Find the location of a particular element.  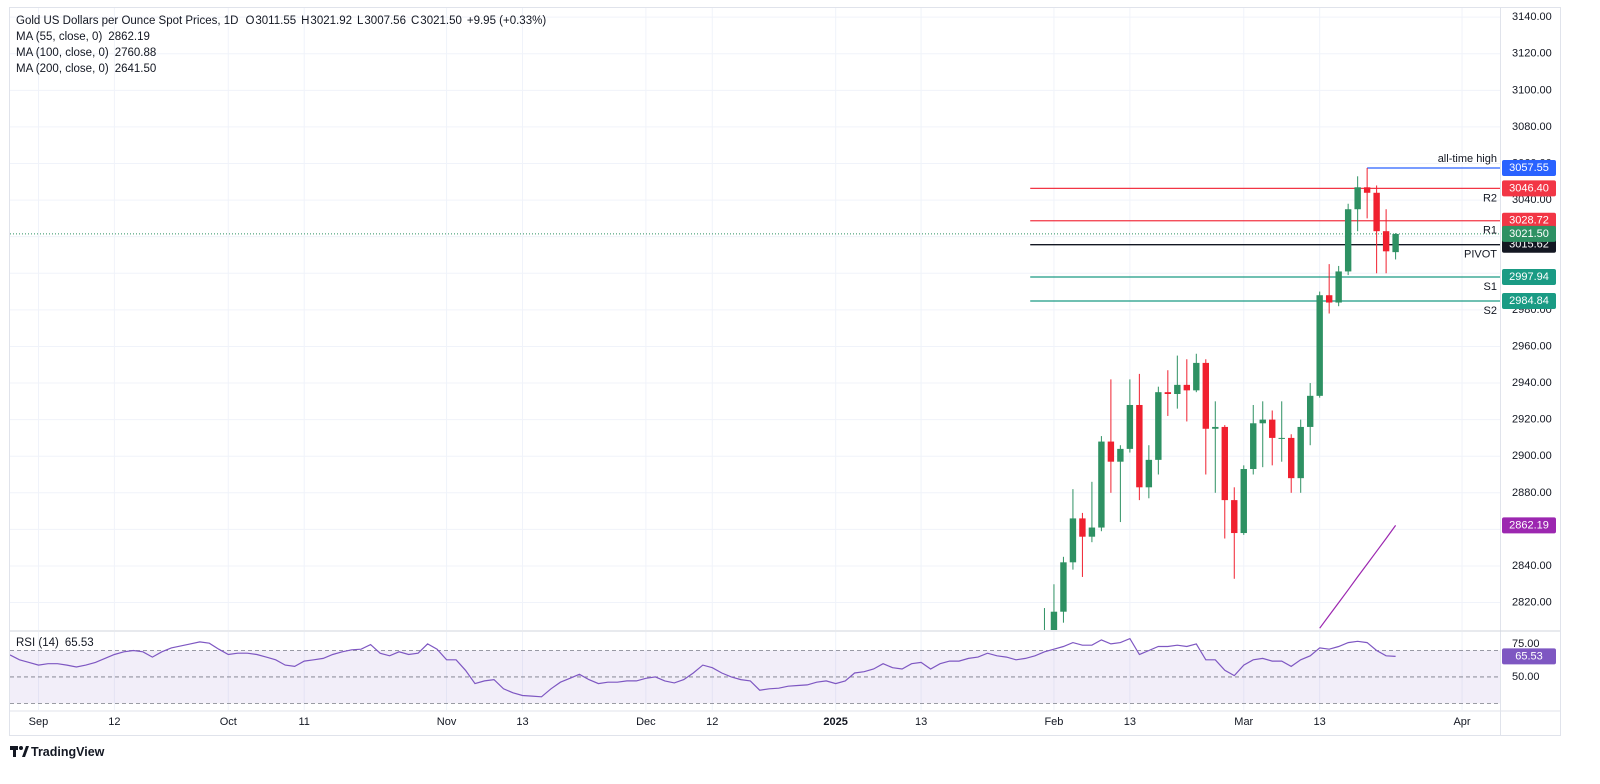

x-tick-label: 2025 is located at coordinates (835, 722).